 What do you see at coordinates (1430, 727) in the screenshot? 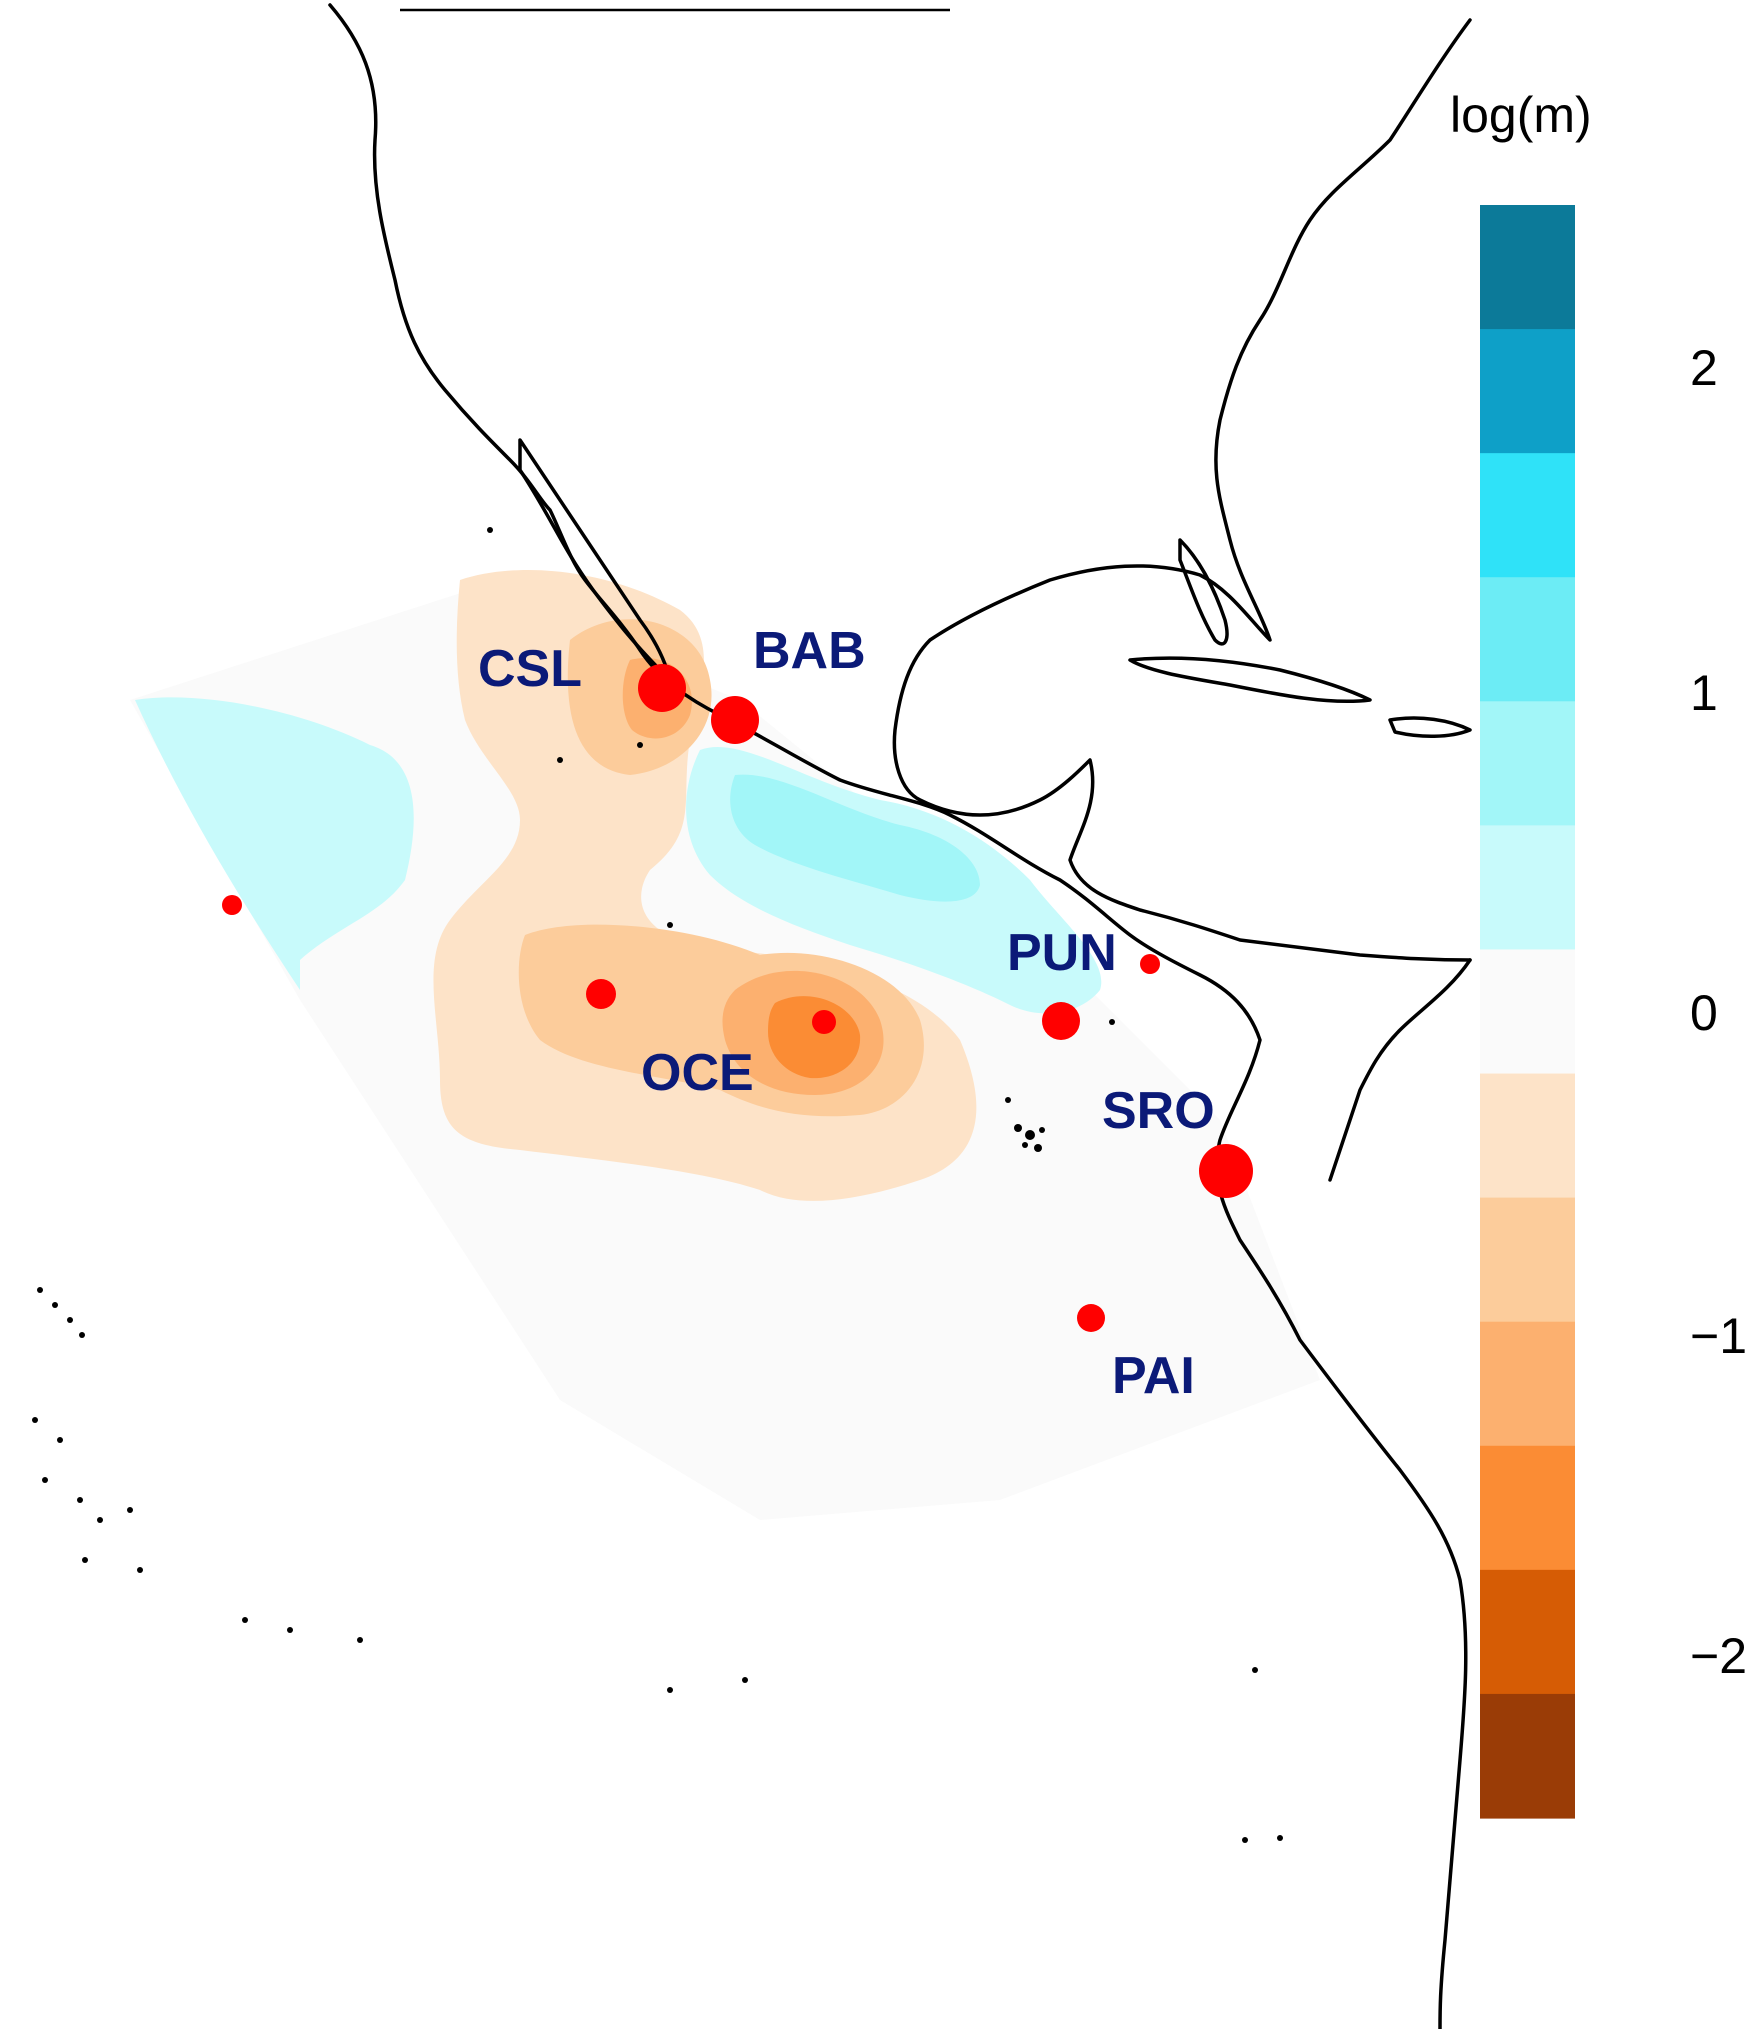
I see `hispaniola-island` at bounding box center [1430, 727].